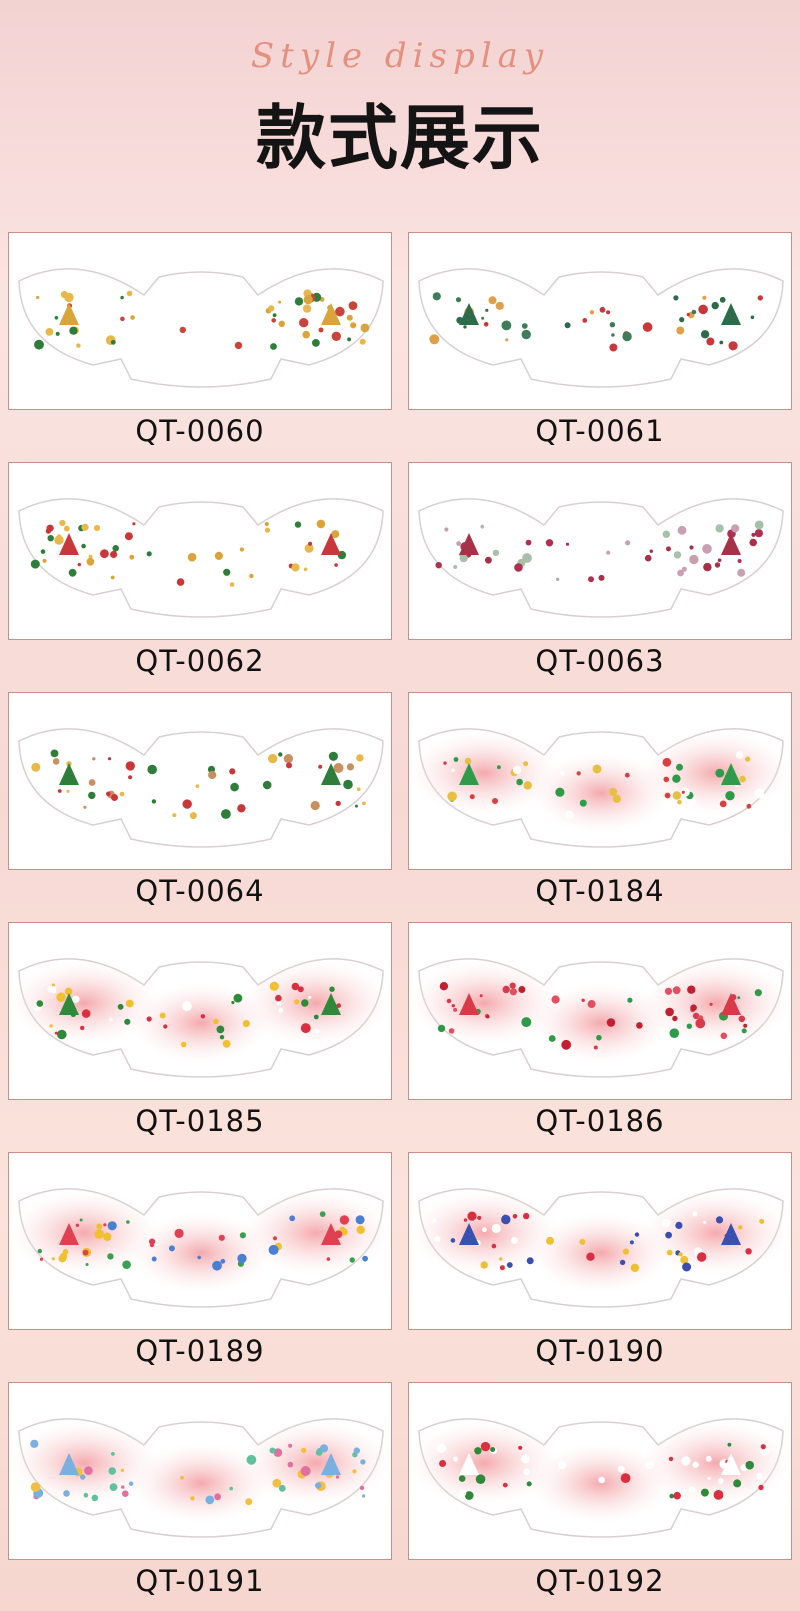 The height and width of the screenshot is (1611, 800). What do you see at coordinates (400, 56) in the screenshot?
I see `subtitle: Style display` at bounding box center [400, 56].